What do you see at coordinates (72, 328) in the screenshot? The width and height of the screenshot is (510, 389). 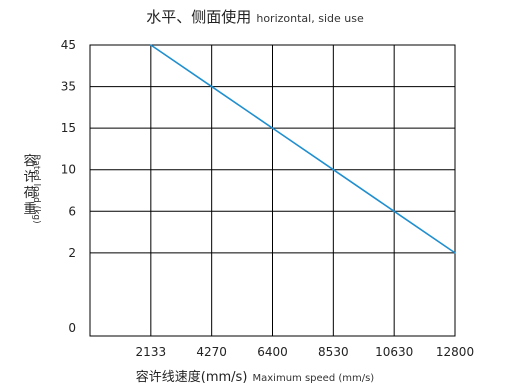 I see `y-tick-label: 0` at bounding box center [72, 328].